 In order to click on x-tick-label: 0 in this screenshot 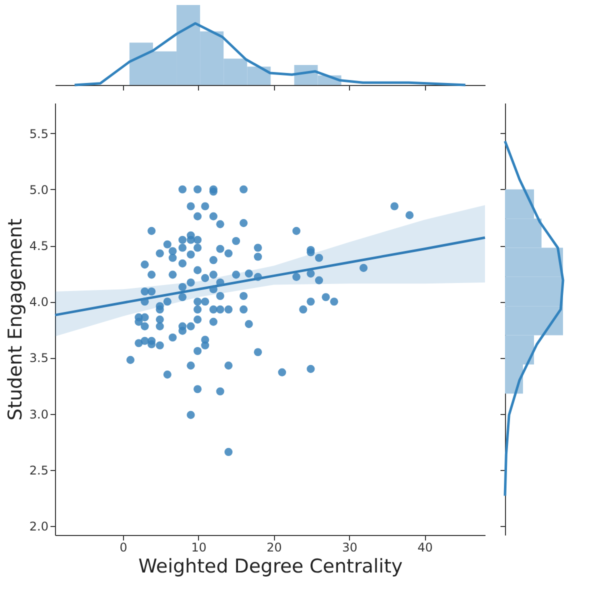, I will do `click(124, 547)`.